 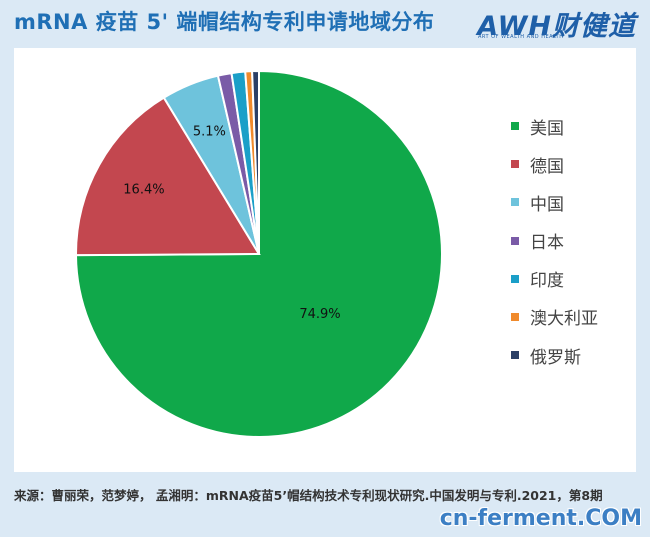 I want to click on legend-item: 日本, so click(x=554, y=241).